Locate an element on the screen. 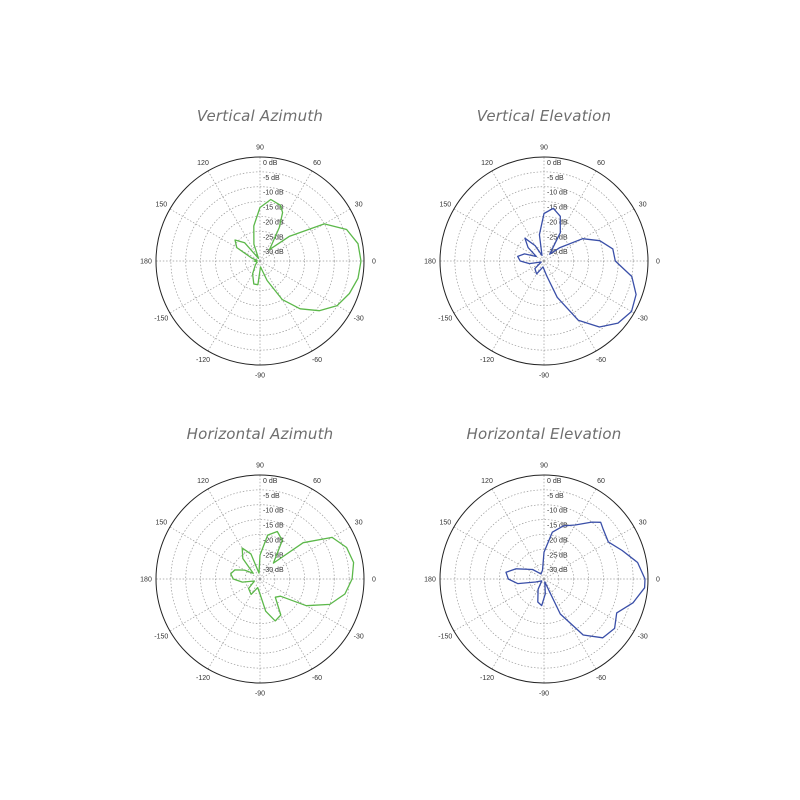 Image resolution: width=800 pixels, height=800 pixels. chart-title: Horizontal Azimuth is located at coordinates (260, 434).